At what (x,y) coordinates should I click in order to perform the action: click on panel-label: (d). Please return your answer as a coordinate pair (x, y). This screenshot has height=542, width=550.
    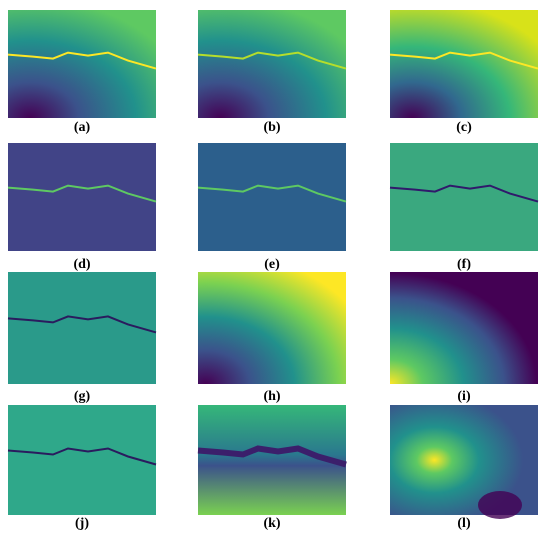
    Looking at the image, I should click on (81, 264).